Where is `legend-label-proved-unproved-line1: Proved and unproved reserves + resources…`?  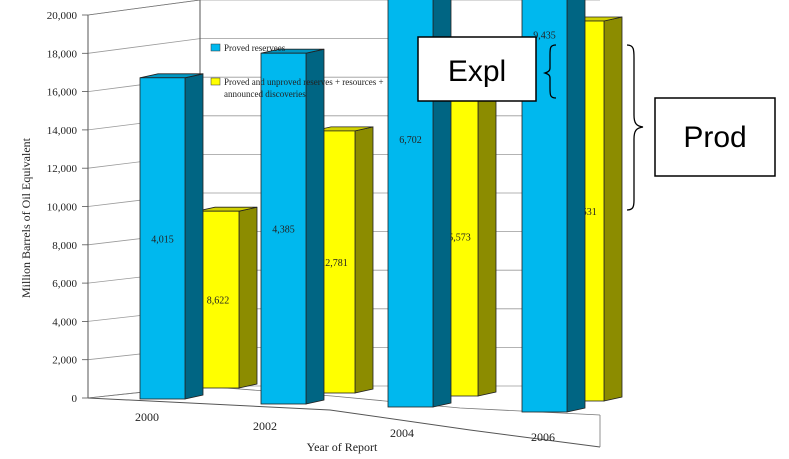
legend-label-proved-unproved-line1: Proved and unproved reserves + resources… is located at coordinates (304, 82).